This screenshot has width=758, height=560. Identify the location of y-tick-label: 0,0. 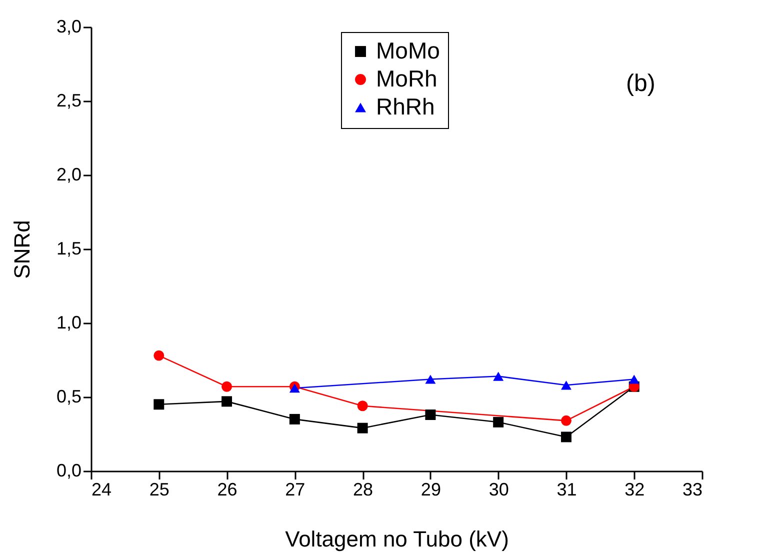
(69, 470).